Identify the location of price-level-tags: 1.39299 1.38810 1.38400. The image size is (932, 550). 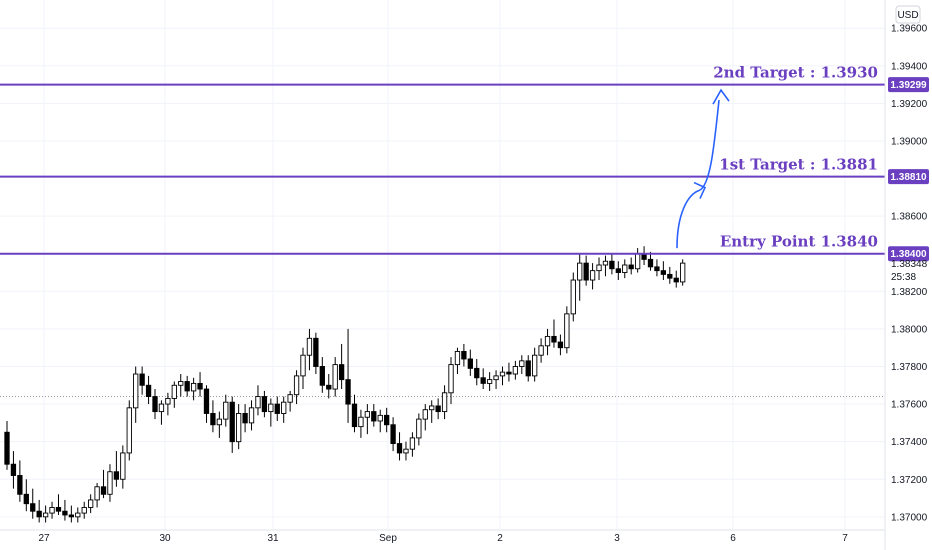
(908, 169).